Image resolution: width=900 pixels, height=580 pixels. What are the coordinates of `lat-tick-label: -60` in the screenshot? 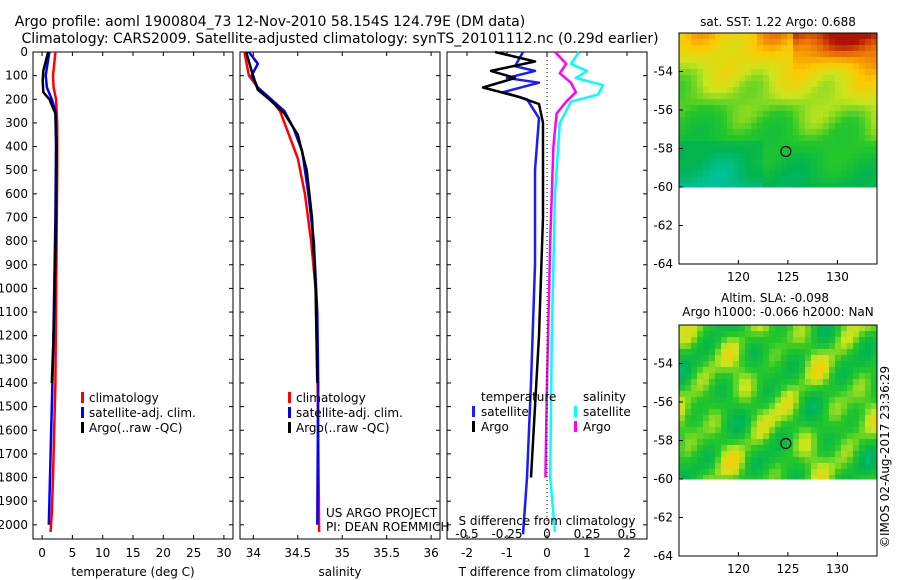 It's located at (663, 187).